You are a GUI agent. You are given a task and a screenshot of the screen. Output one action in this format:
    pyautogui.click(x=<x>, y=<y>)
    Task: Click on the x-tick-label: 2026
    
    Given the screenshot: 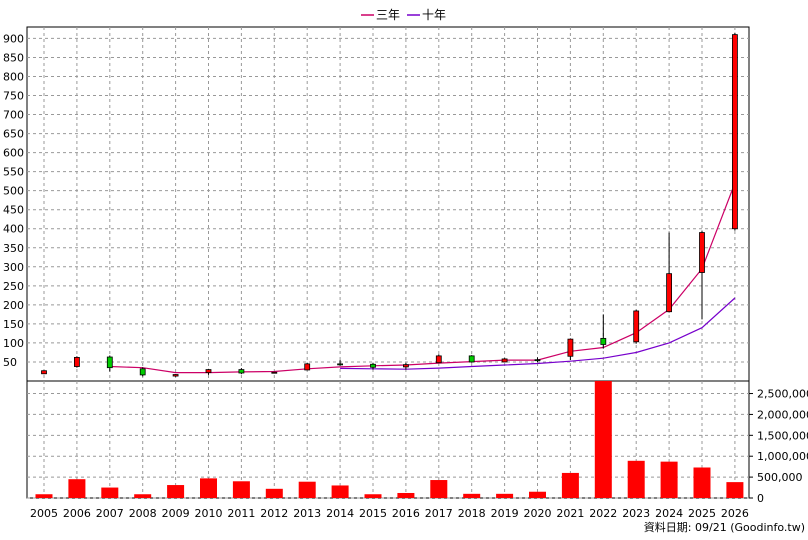 What is the action you would take?
    pyautogui.click(x=735, y=513)
    